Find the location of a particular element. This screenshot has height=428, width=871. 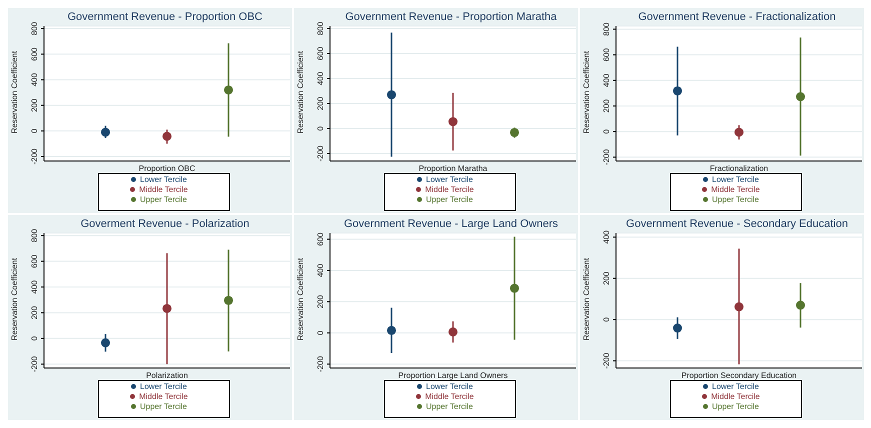

x-axis-title: Proportion OBC is located at coordinates (167, 168).